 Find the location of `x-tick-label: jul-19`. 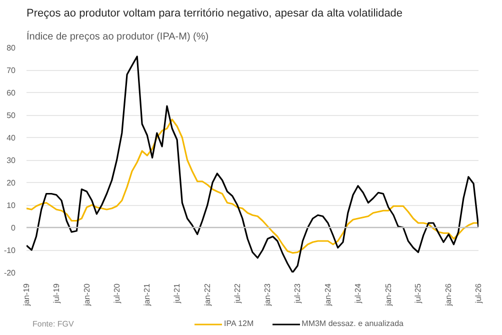

x-tick-label: jul-19 is located at coordinates (56, 293).